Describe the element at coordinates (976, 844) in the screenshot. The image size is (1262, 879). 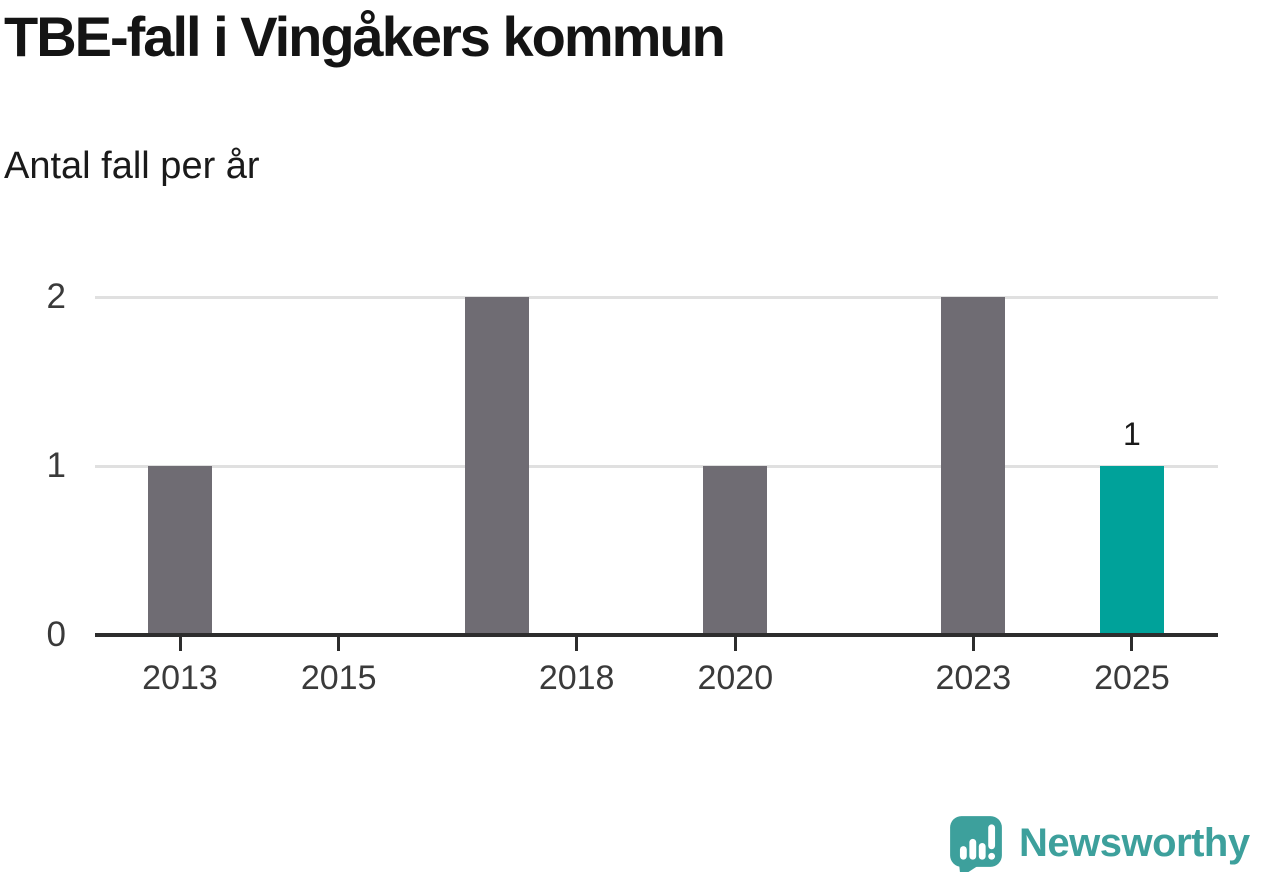
I see `newsworthy-logo-icon` at that location.